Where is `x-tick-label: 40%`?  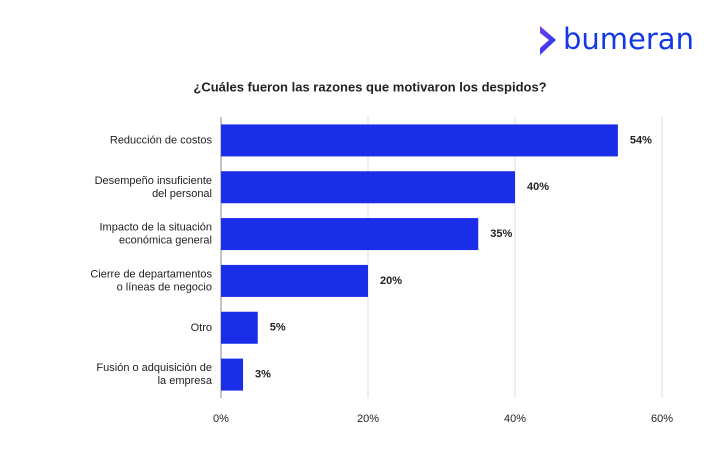
x-tick-label: 40% is located at coordinates (515, 419).